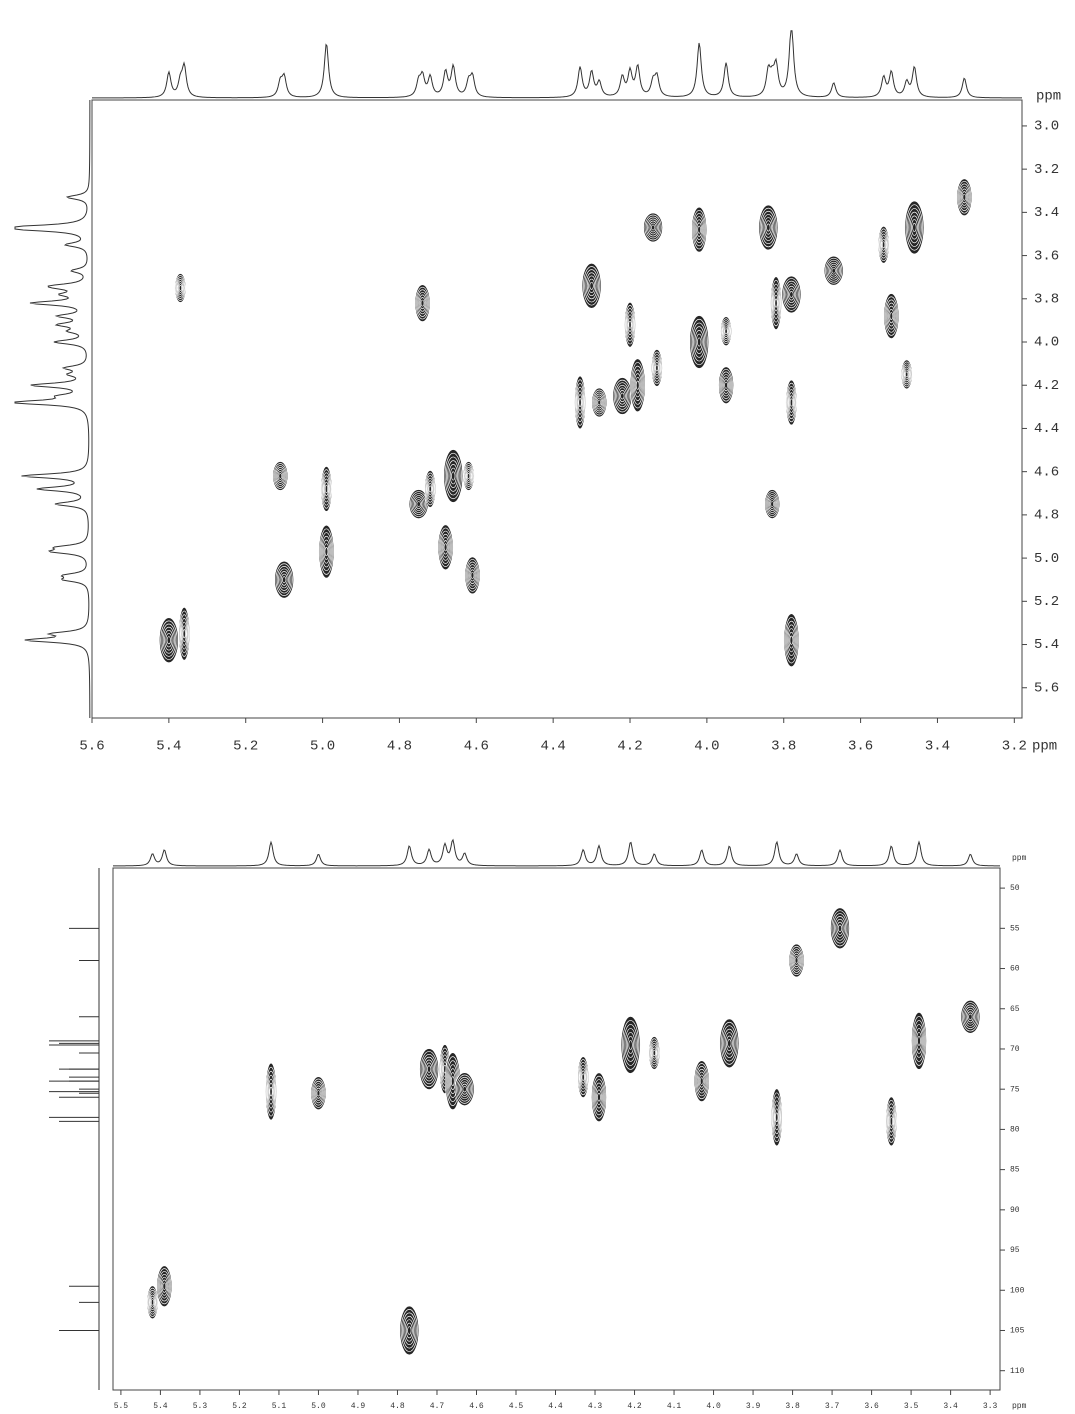 Image resolution: width=1075 pixels, height=1414 pixels. Describe the element at coordinates (1017, 1371) in the screenshot. I see `y-tick-label: 110` at that location.